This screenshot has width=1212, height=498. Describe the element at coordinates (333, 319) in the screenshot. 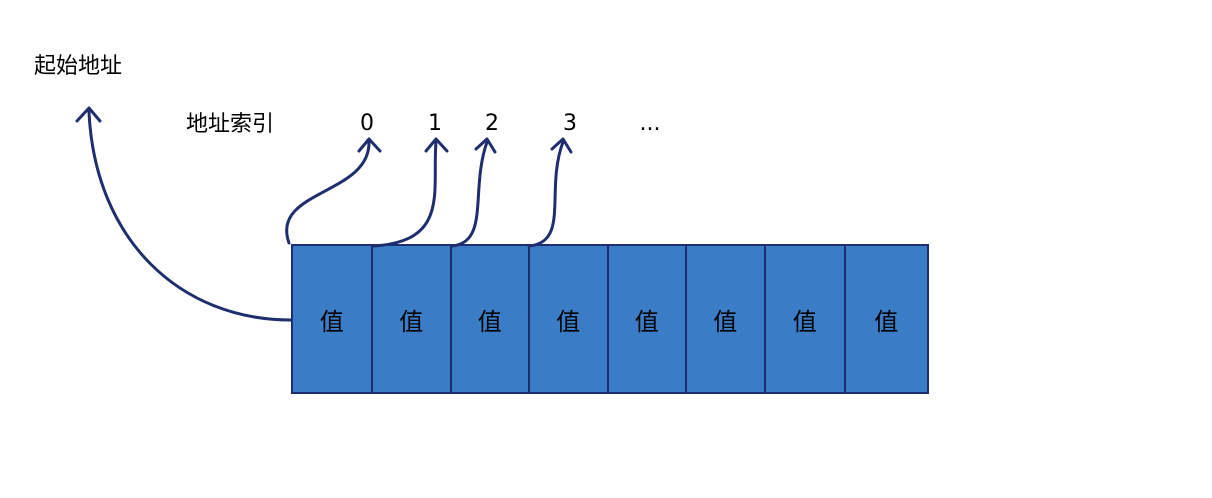

I see `array-cell-0: 值` at that location.